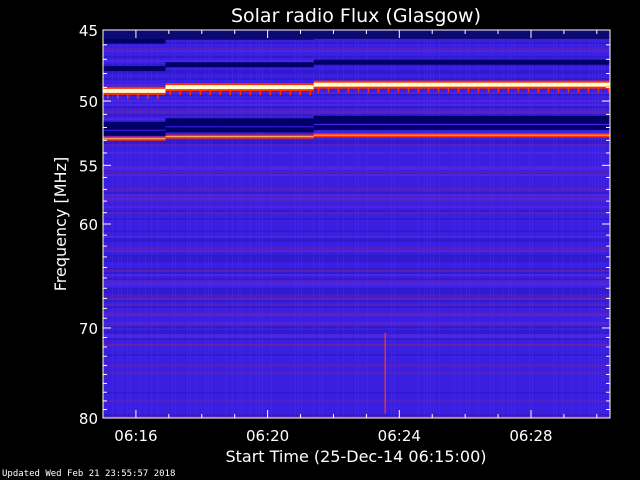  What do you see at coordinates (60, 224) in the screenshot?
I see `y-axis-title: Frequency [MHz]` at bounding box center [60, 224].